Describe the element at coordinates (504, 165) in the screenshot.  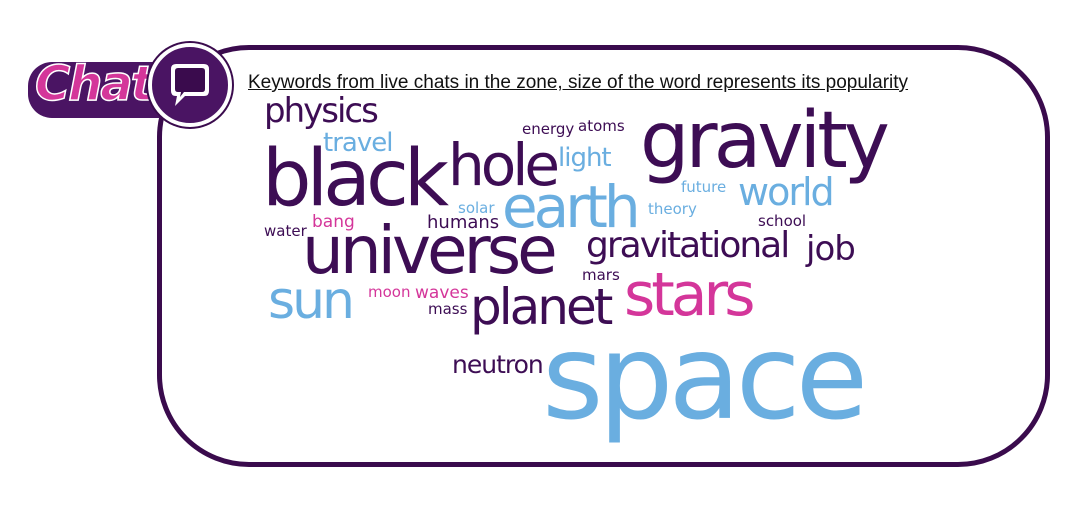
I see `word-hole: hole` at that location.